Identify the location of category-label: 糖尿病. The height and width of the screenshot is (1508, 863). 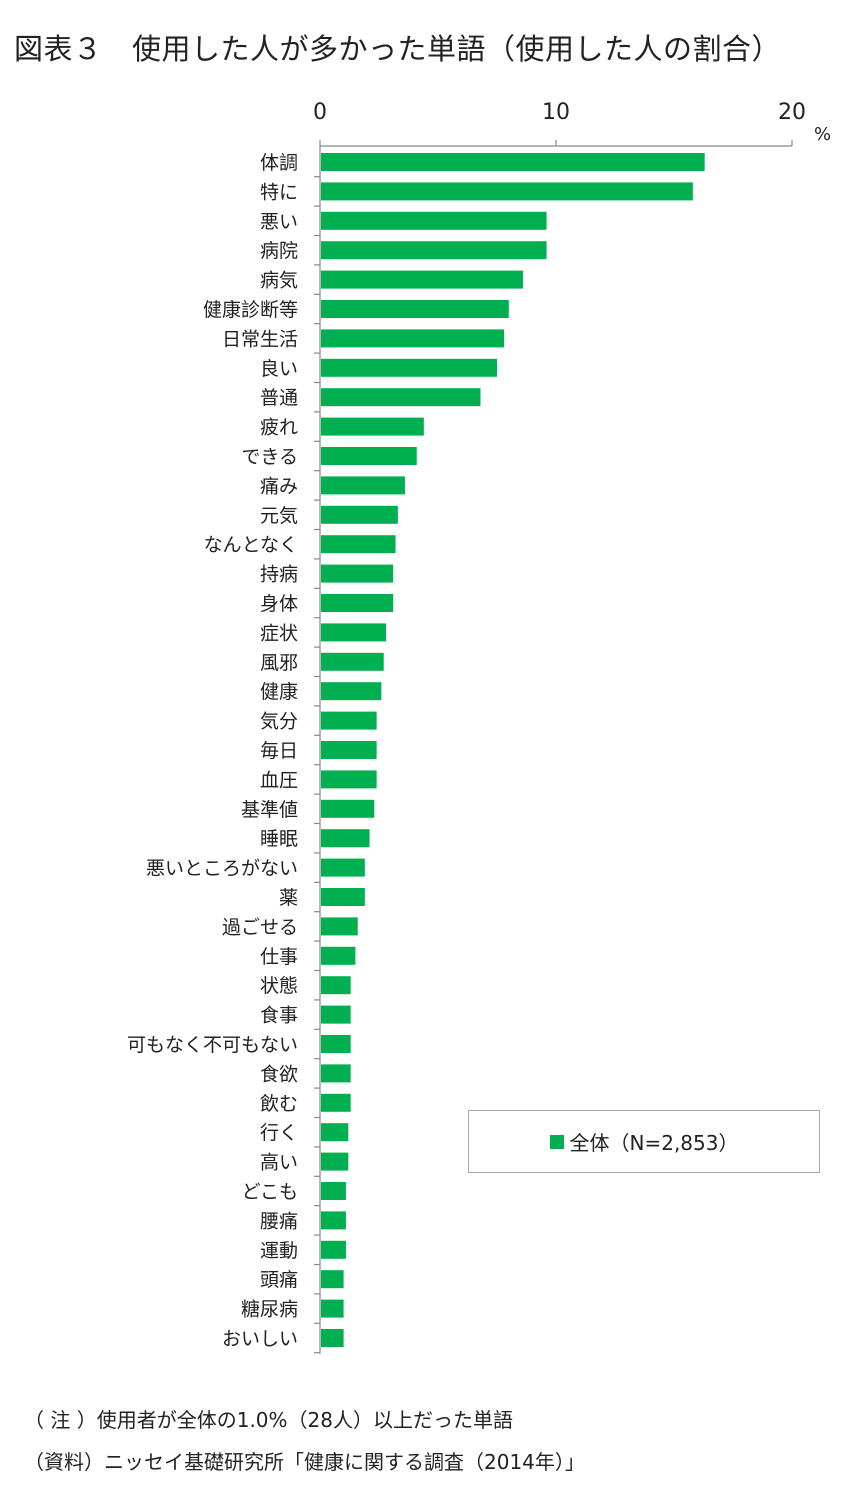
(269, 1310).